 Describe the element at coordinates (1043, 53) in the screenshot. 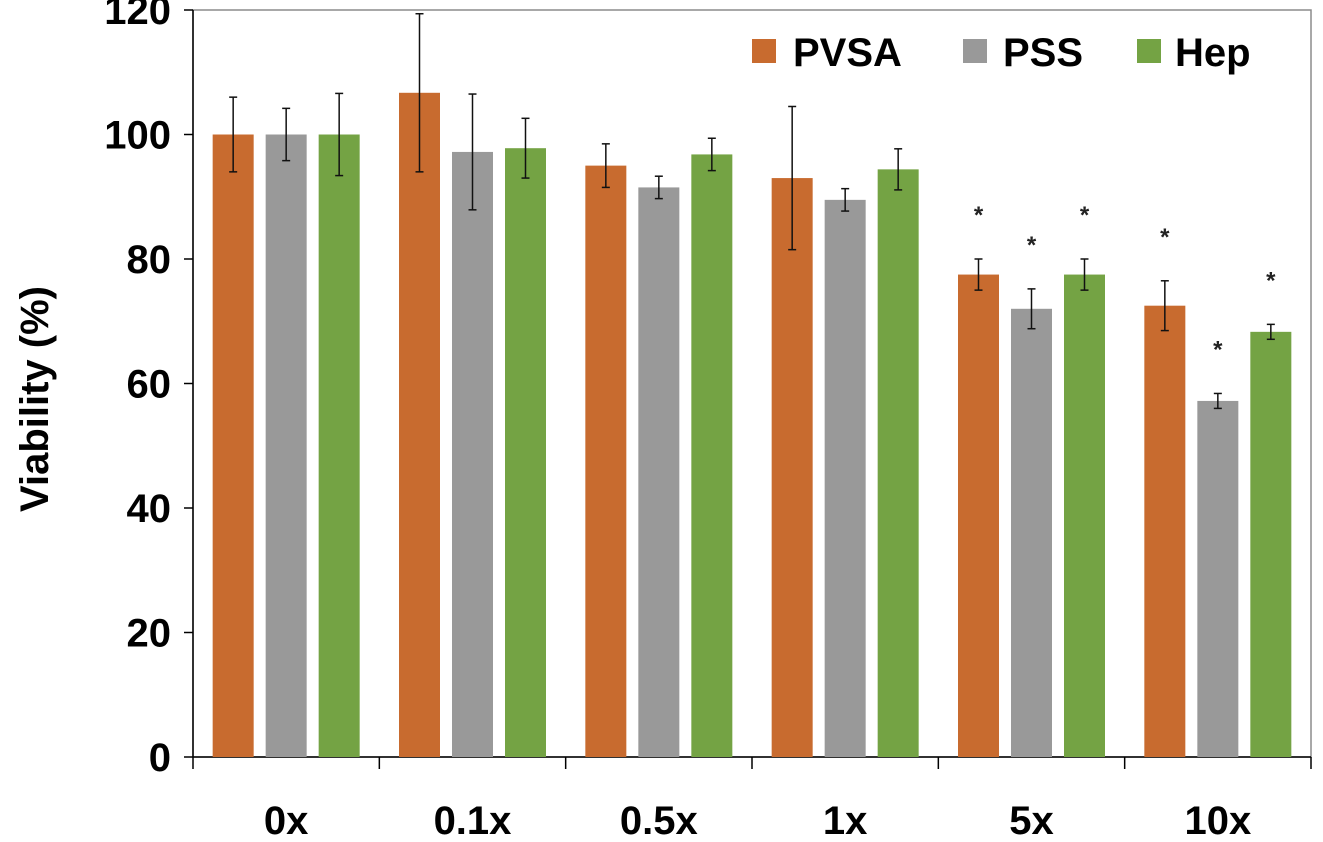

I see `legend-label: PSS` at that location.